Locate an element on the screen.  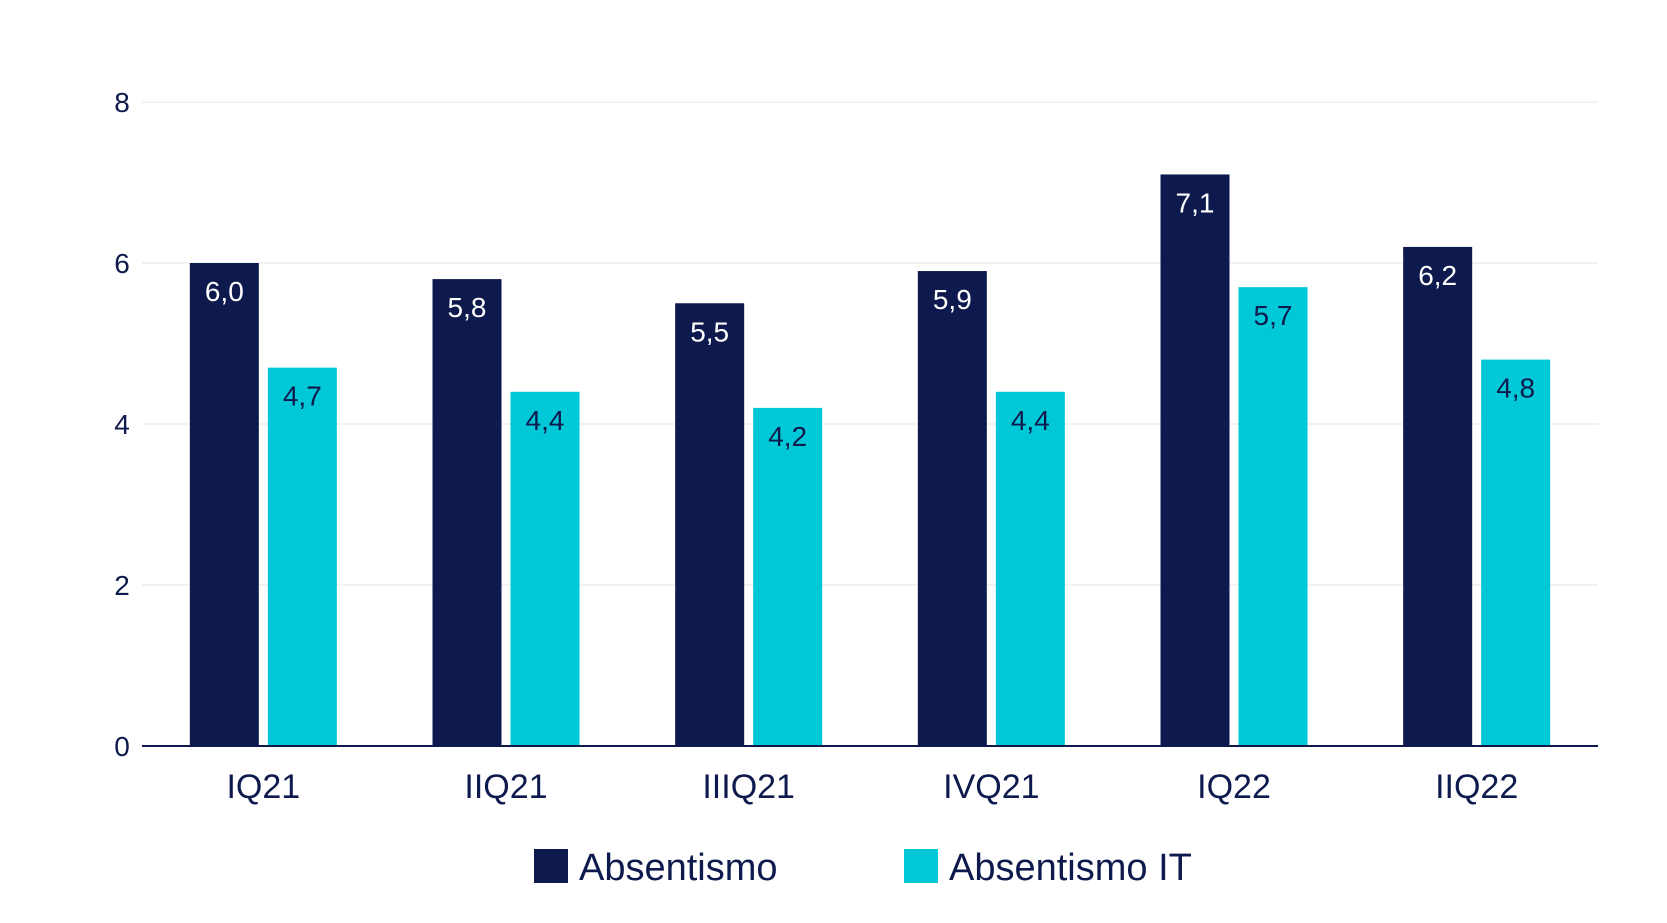
data-label: 5,5 is located at coordinates (709, 331).